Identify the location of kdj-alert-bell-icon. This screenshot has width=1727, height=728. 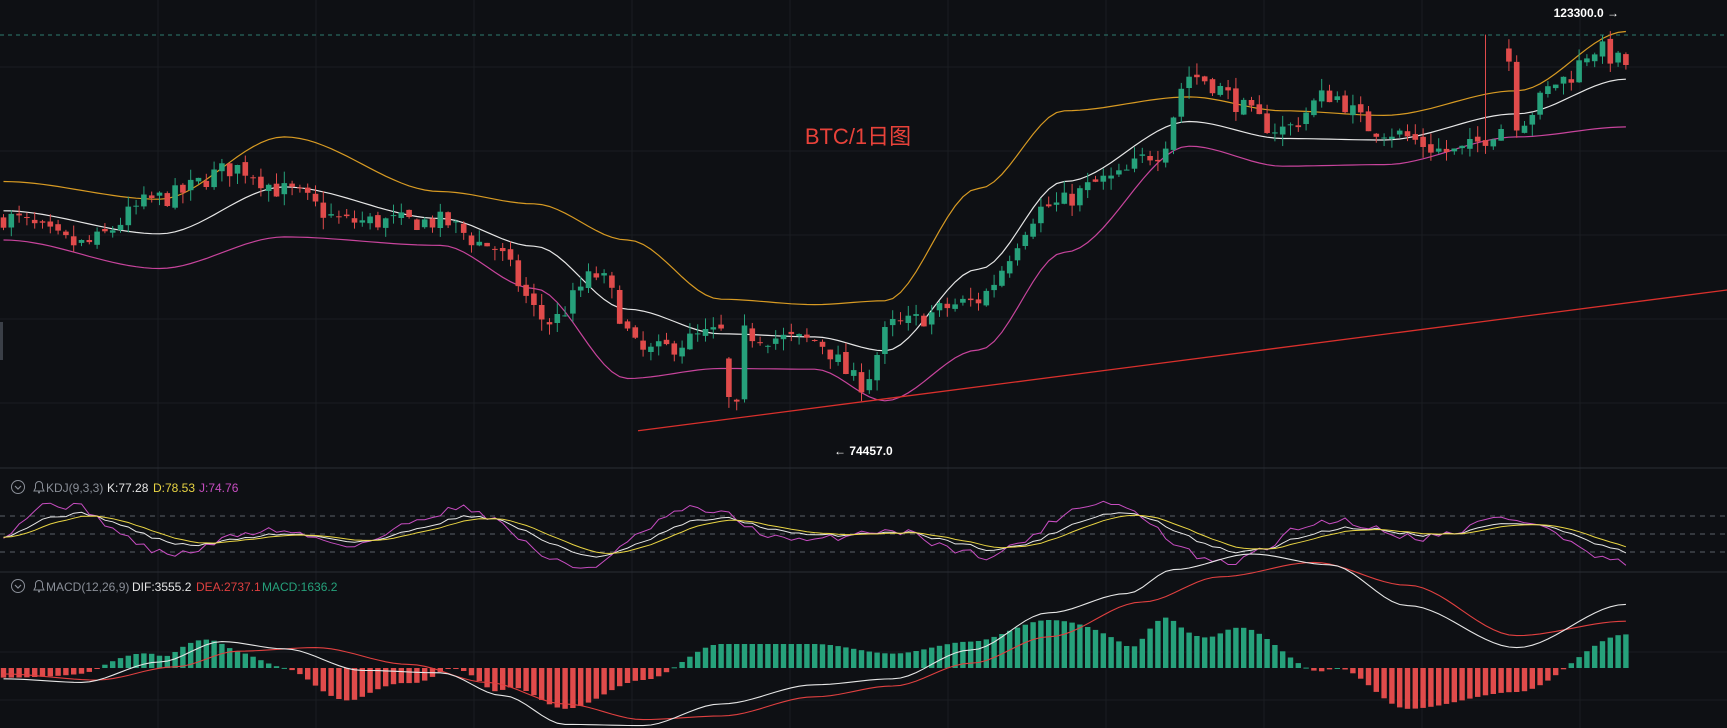
(39, 487).